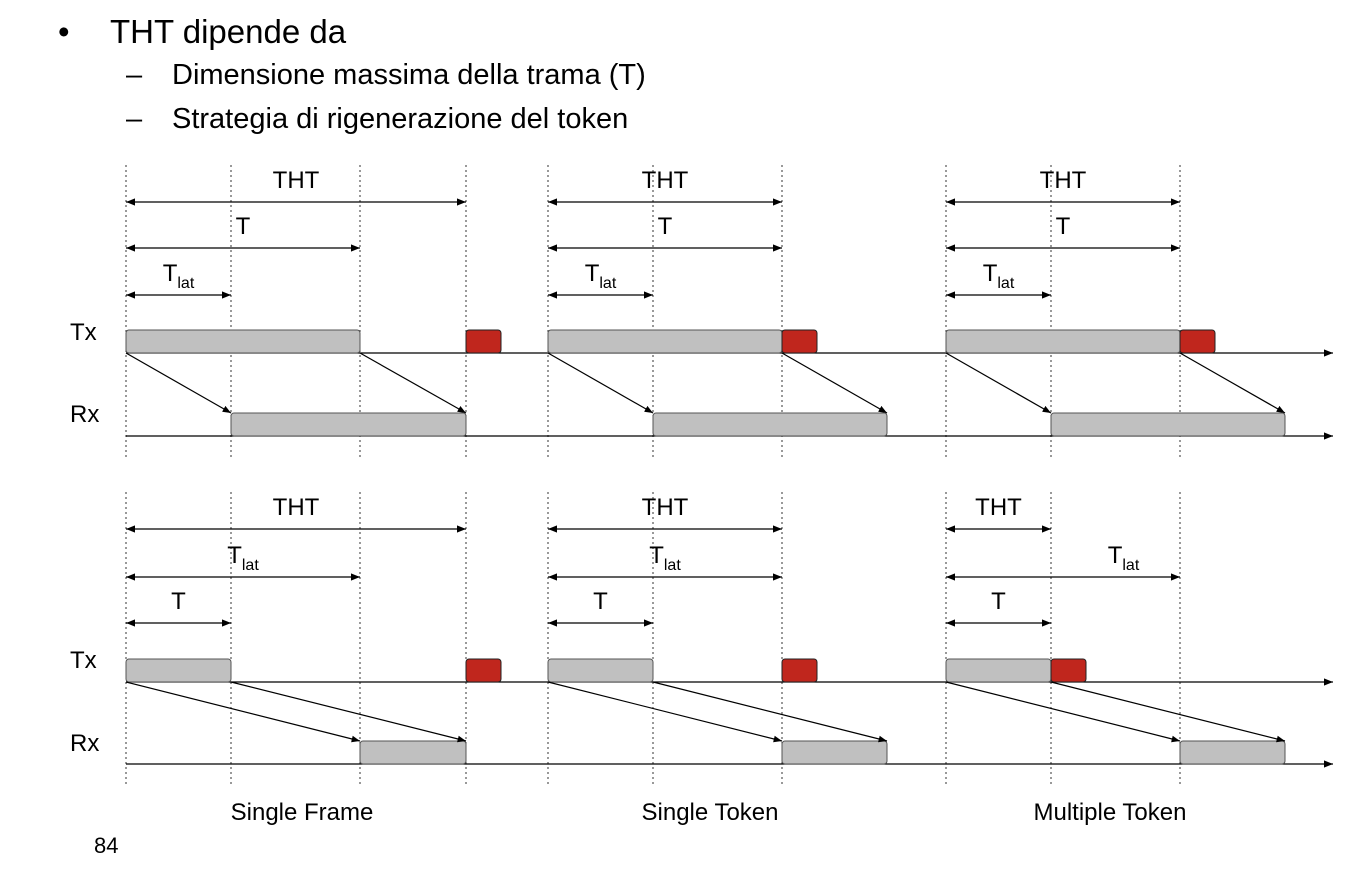 Image resolution: width=1366 pixels, height=870 pixels. What do you see at coordinates (302, 812) in the screenshot?
I see `strategy-caption-single-frame: Single Frame` at bounding box center [302, 812].